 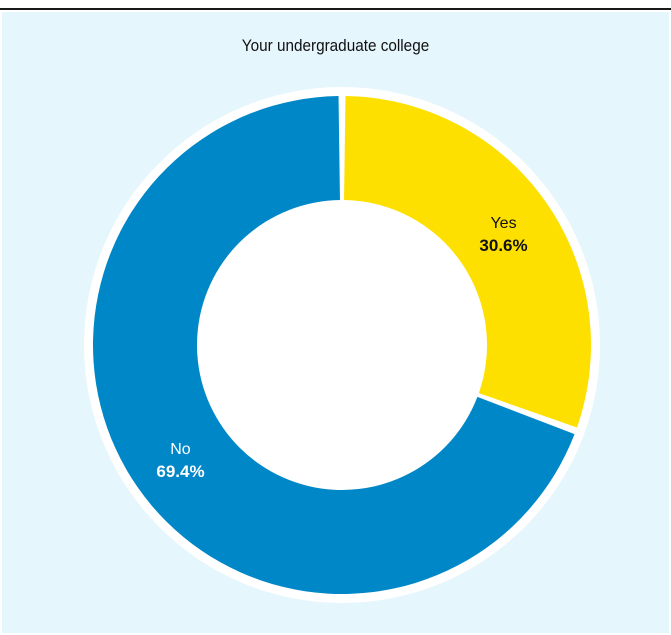 I want to click on top-rule, so click(x=335, y=9).